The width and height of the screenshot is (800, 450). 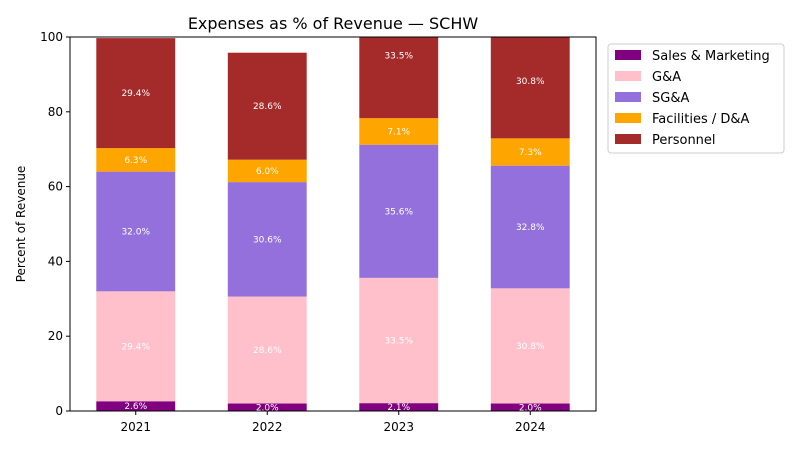 I want to click on y-tick-label: 40, so click(x=55, y=261).